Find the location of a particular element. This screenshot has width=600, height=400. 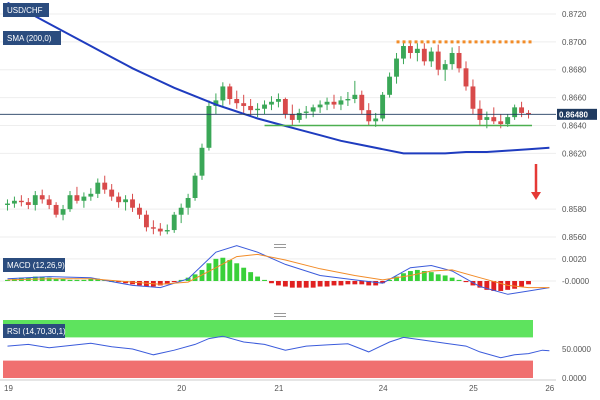

rsi-overbought-zone is located at coordinates (268, 329).